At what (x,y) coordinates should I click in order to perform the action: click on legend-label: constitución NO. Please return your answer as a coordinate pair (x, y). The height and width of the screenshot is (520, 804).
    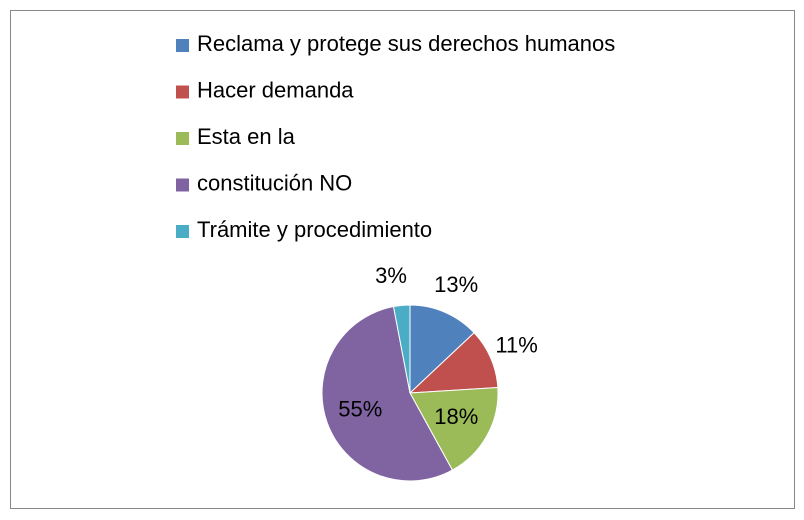
    Looking at the image, I should click on (274, 182).